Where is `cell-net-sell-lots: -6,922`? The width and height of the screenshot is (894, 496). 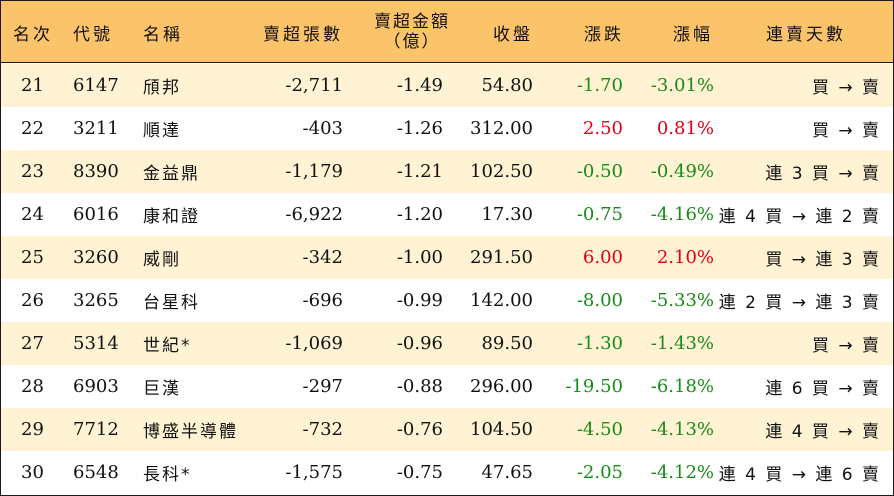 cell-net-sell-lots: -6,922 is located at coordinates (314, 214).